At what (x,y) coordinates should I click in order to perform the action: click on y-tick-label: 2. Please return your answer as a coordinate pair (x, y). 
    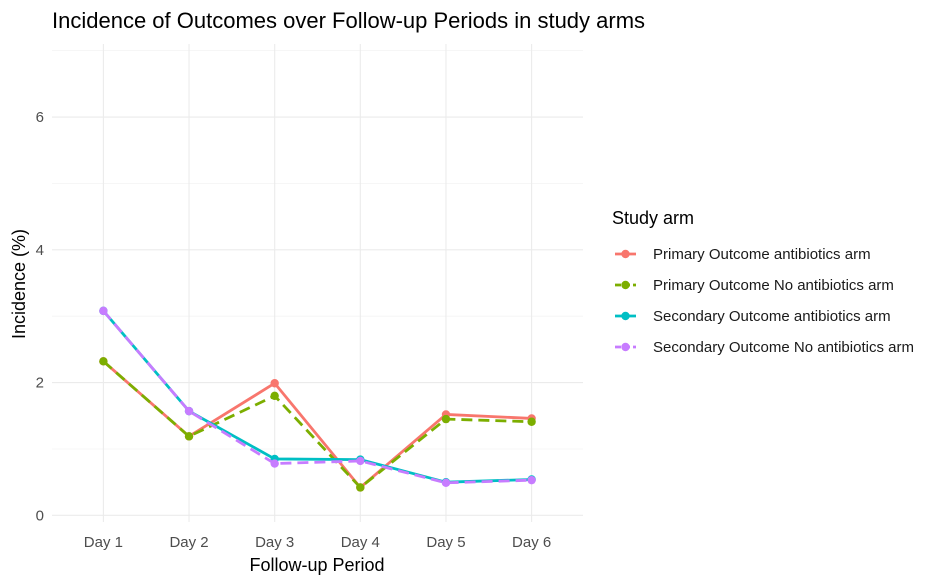
    Looking at the image, I should click on (40, 383).